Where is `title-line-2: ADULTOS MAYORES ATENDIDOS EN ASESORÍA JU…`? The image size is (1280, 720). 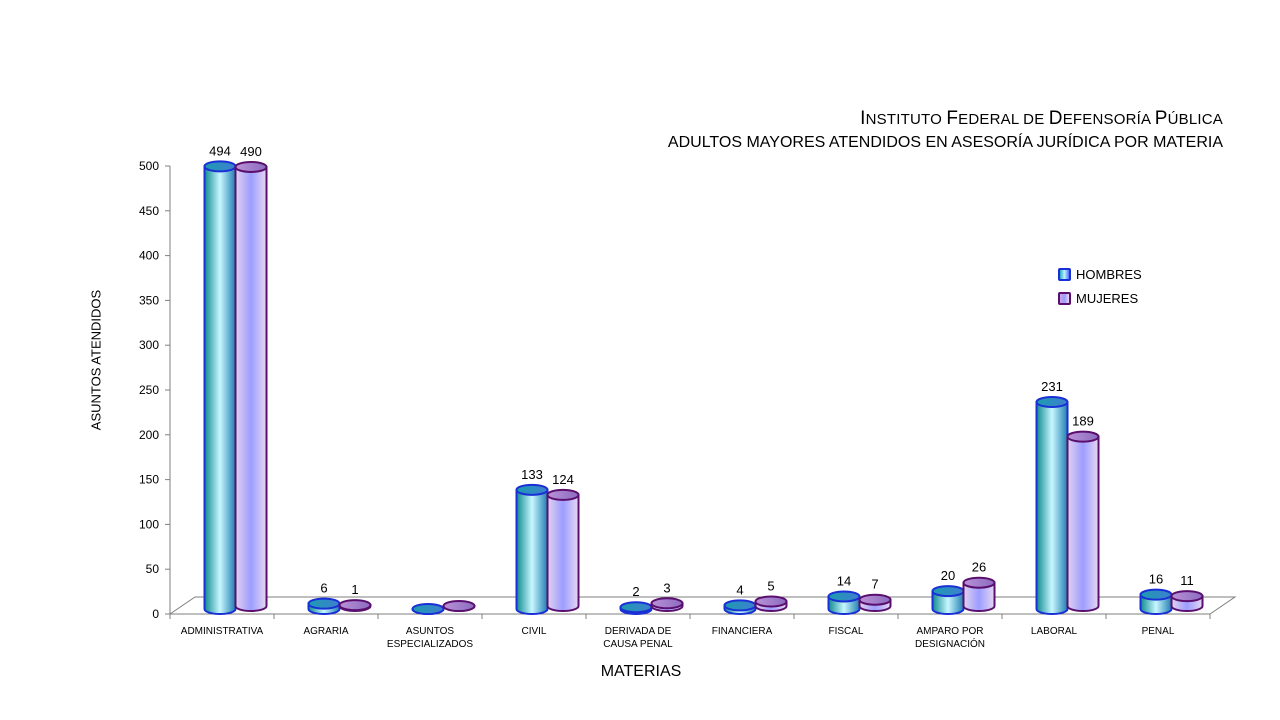 title-line-2: ADULTOS MAYORES ATENDIDOS EN ASESORÍA JU… is located at coordinates (945, 142).